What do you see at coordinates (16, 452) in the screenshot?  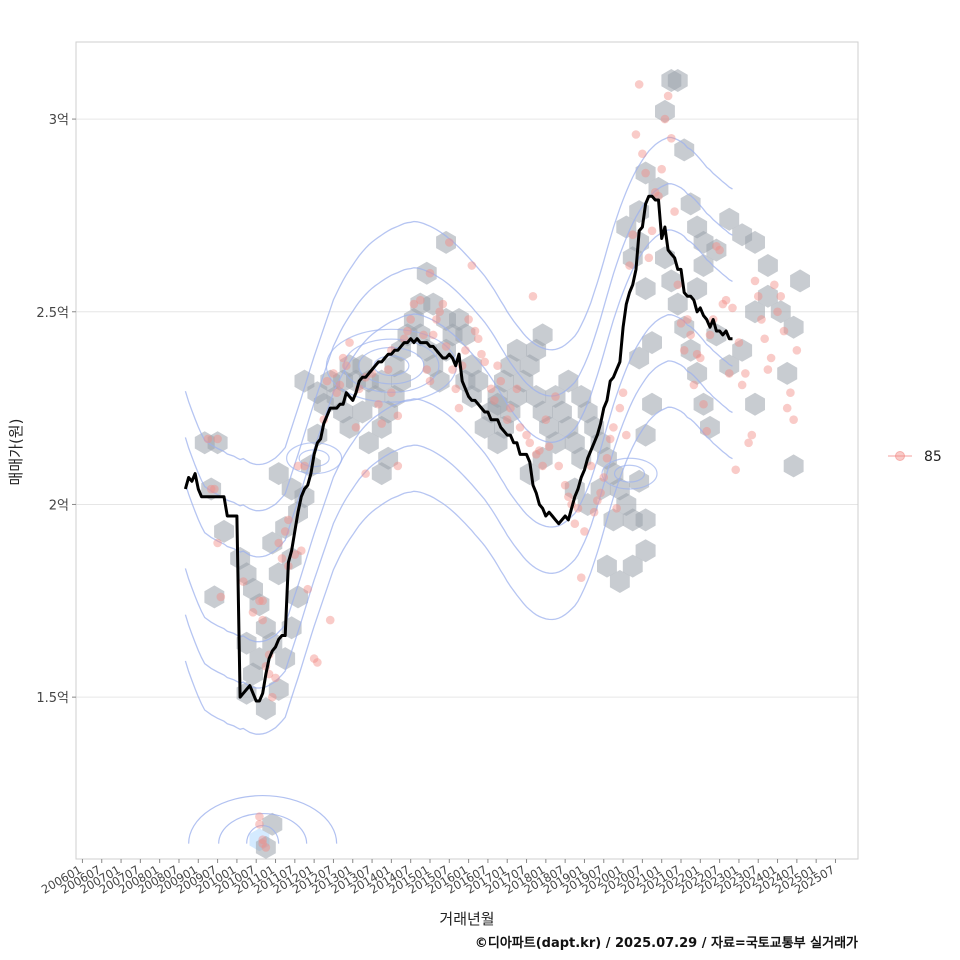 I see `y-axis-title: 매매가(원)` at bounding box center [16, 452].